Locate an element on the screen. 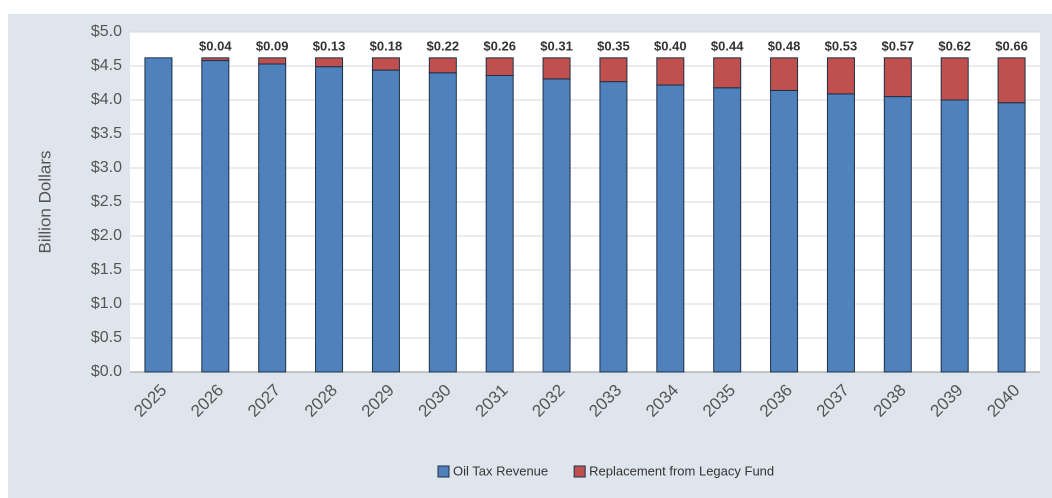 Image resolution: width=1052 pixels, height=498 pixels. data-label: $0.13 is located at coordinates (329, 45).